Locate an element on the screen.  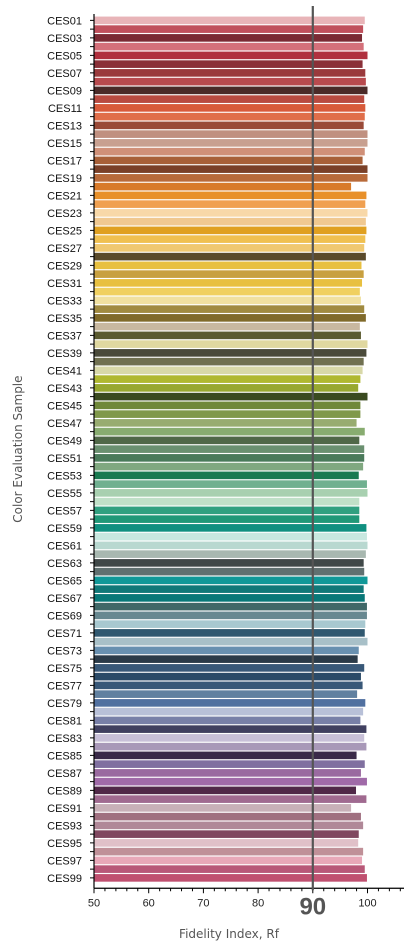
x-tick-label-70: 70 is located at coordinates (203, 903).